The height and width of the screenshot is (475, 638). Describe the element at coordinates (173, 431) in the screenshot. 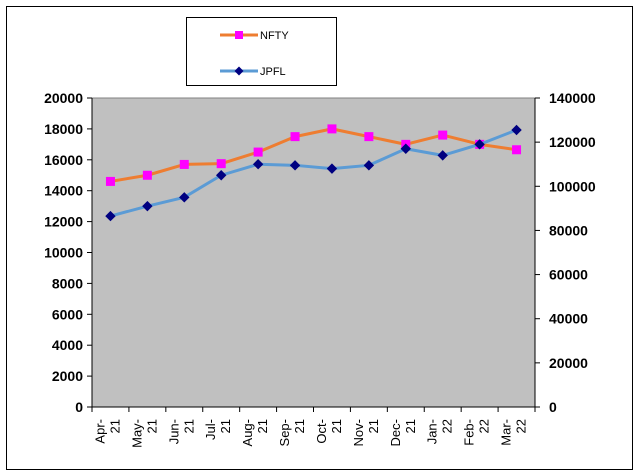

I see `x-tick-label: Jun-` at that location.